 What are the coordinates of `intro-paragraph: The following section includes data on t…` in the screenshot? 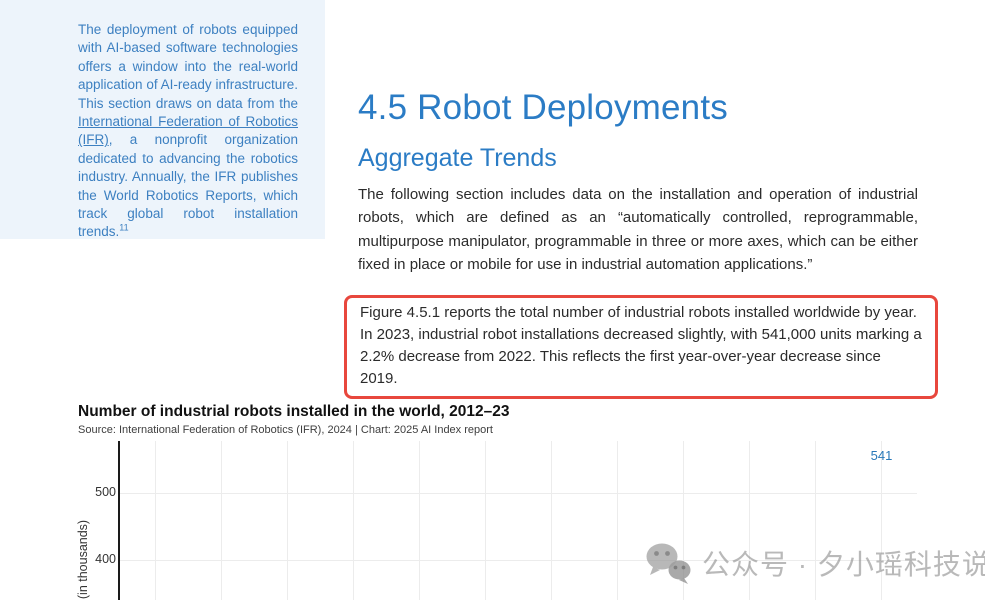 It's located at (638, 230).